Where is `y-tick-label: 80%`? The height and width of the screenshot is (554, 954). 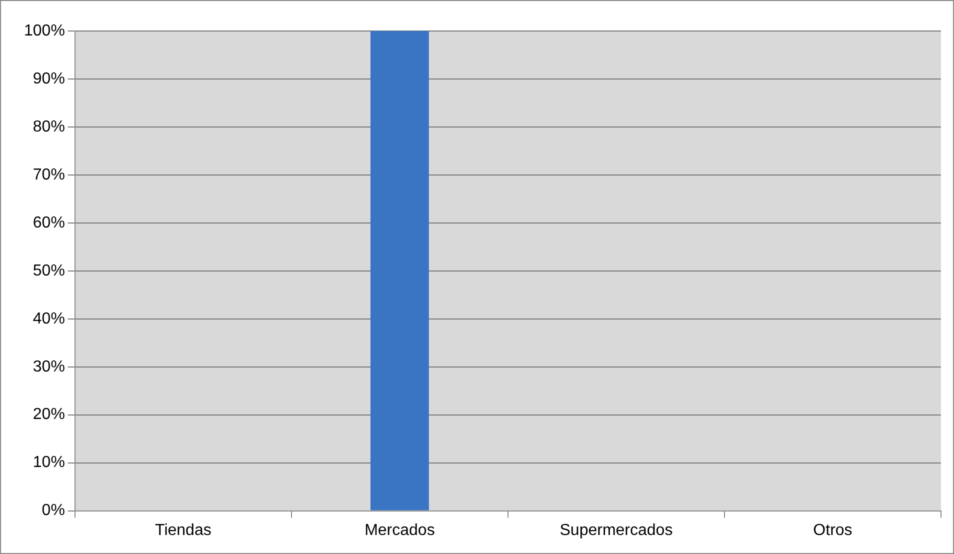 y-tick-label: 80% is located at coordinates (48, 127).